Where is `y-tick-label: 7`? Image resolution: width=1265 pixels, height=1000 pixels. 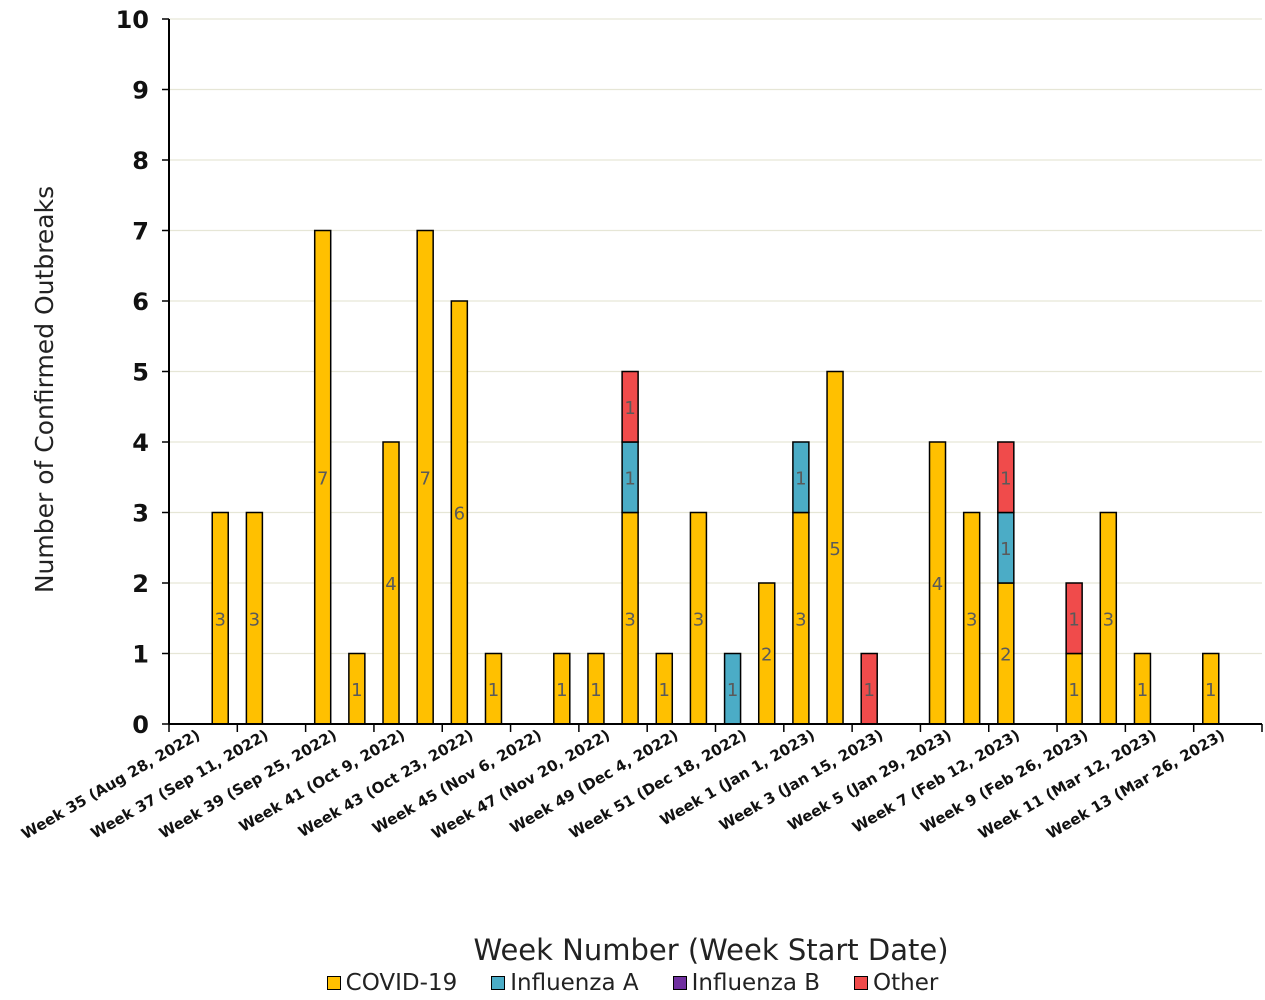 y-tick-label: 7 is located at coordinates (140, 232).